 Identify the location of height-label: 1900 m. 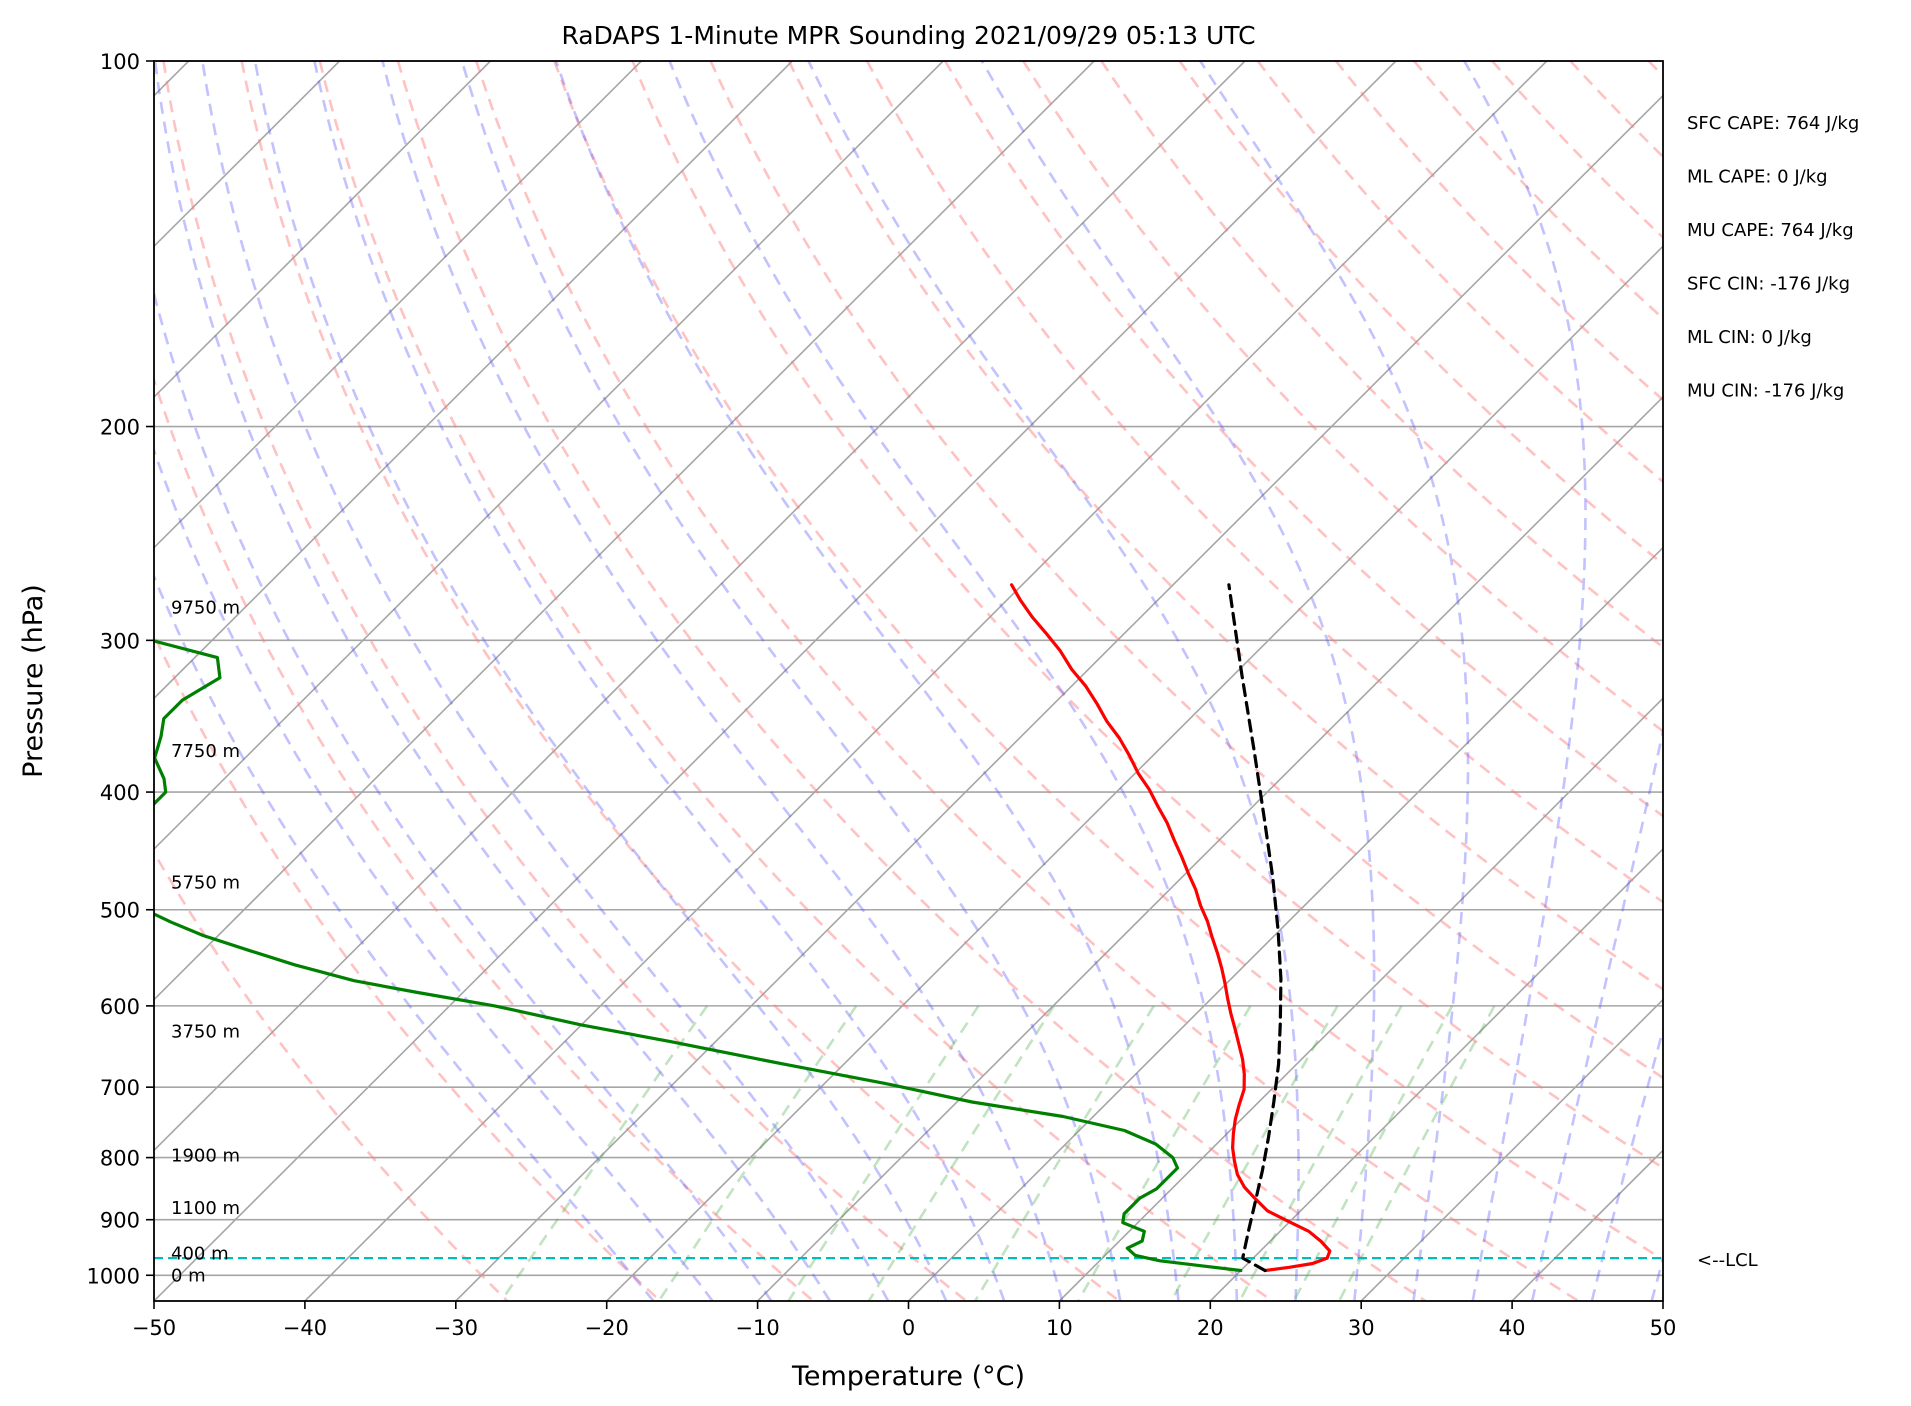
(205, 1156).